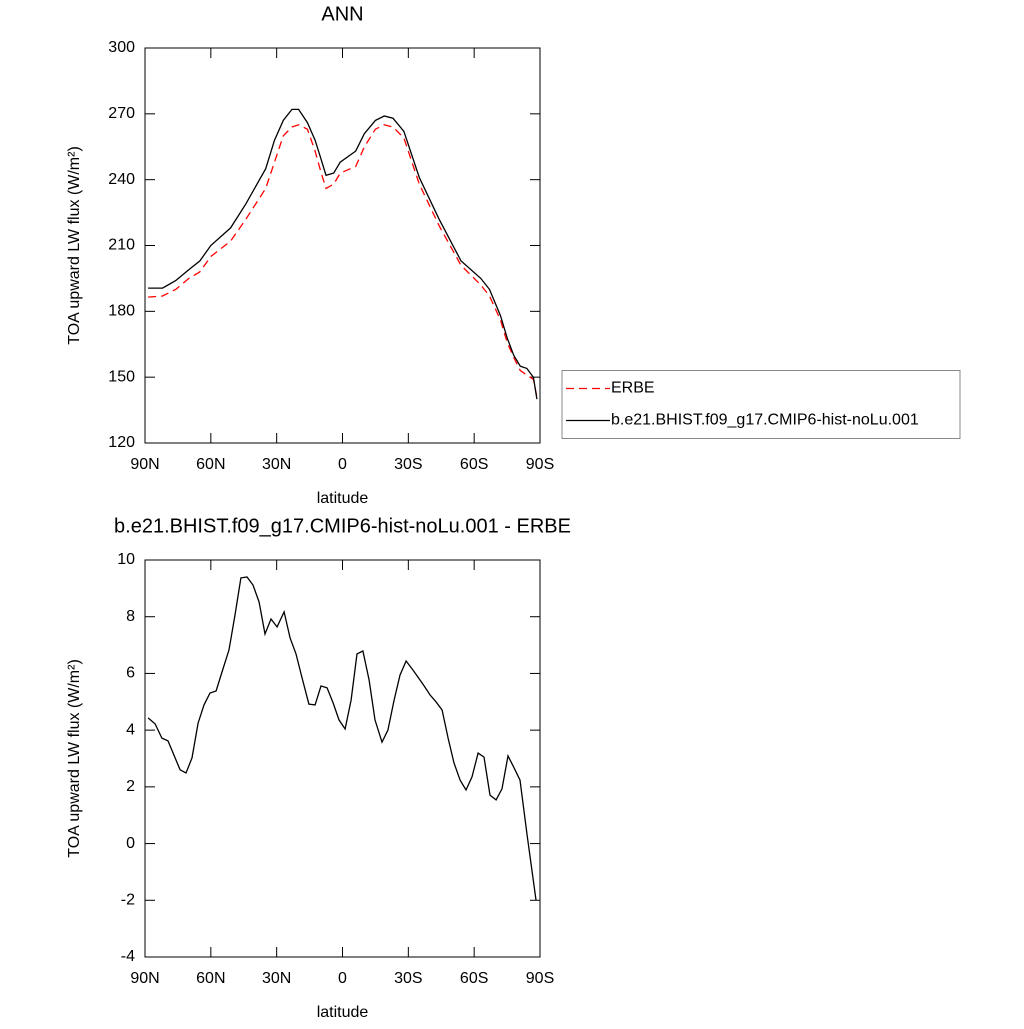 This screenshot has width=1024, height=1029. I want to click on y-tick-label: 300, so click(121, 47).